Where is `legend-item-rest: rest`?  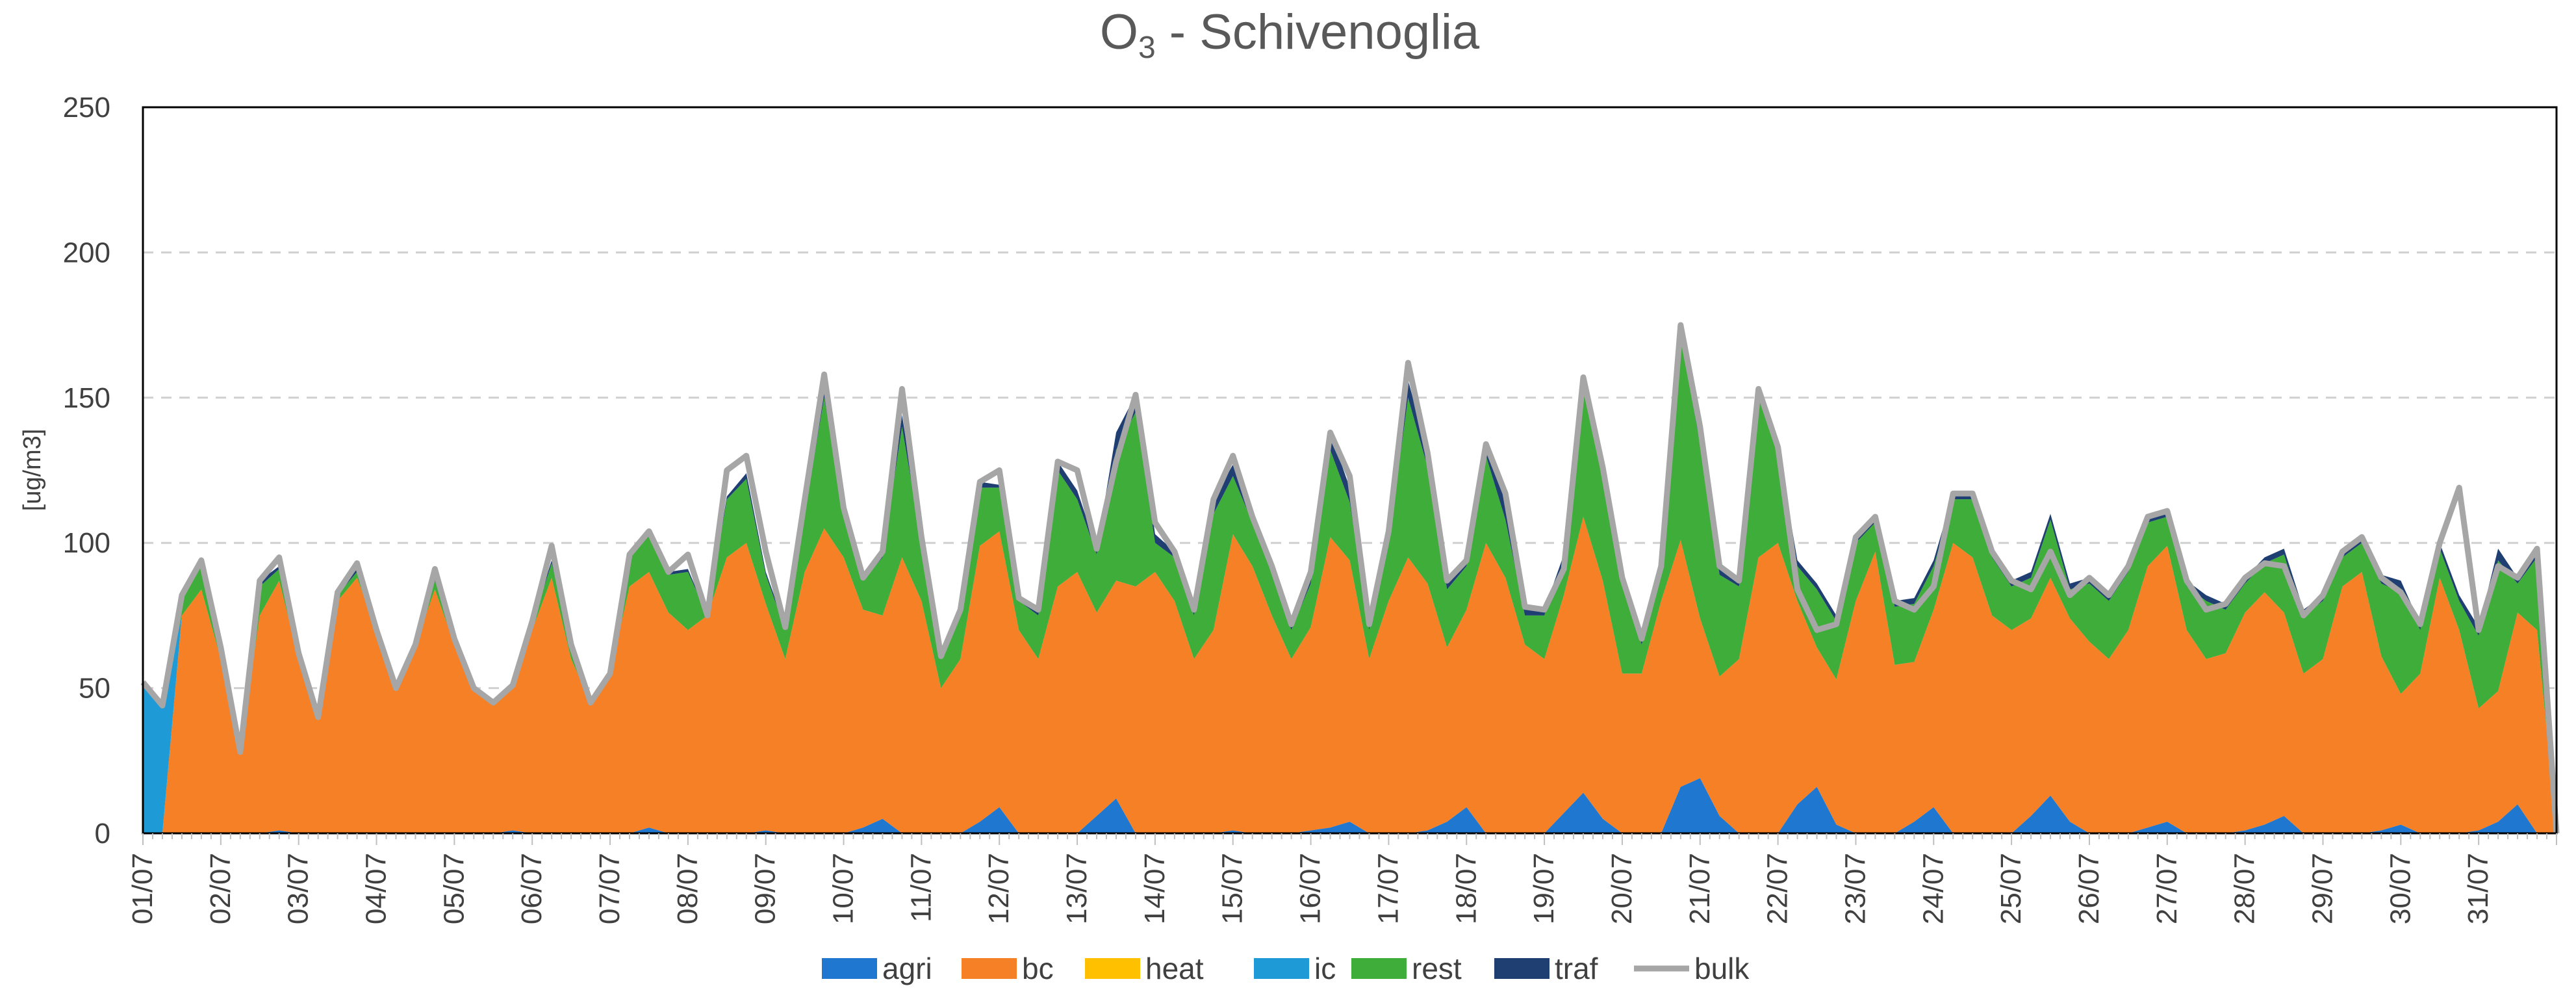
legend-item-rest: rest is located at coordinates (1406, 968).